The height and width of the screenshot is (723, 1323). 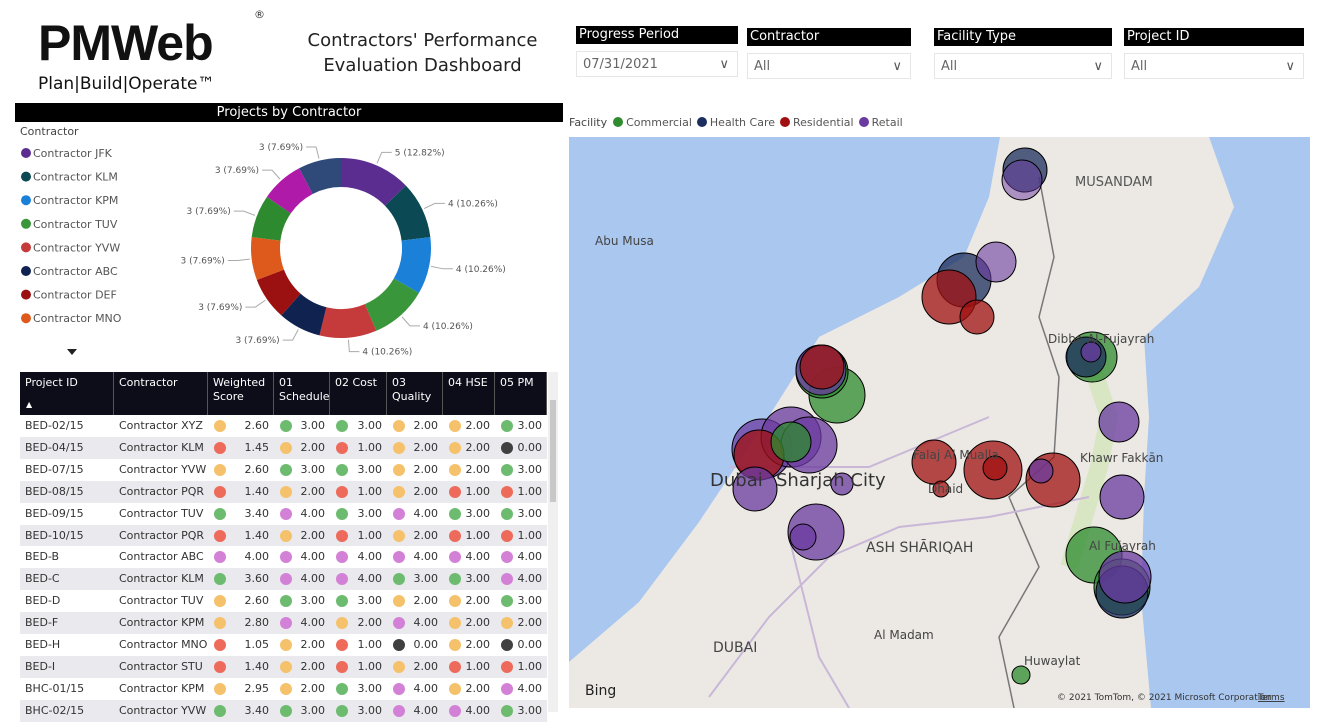 What do you see at coordinates (313, 152) in the screenshot?
I see `leader-line` at bounding box center [313, 152].